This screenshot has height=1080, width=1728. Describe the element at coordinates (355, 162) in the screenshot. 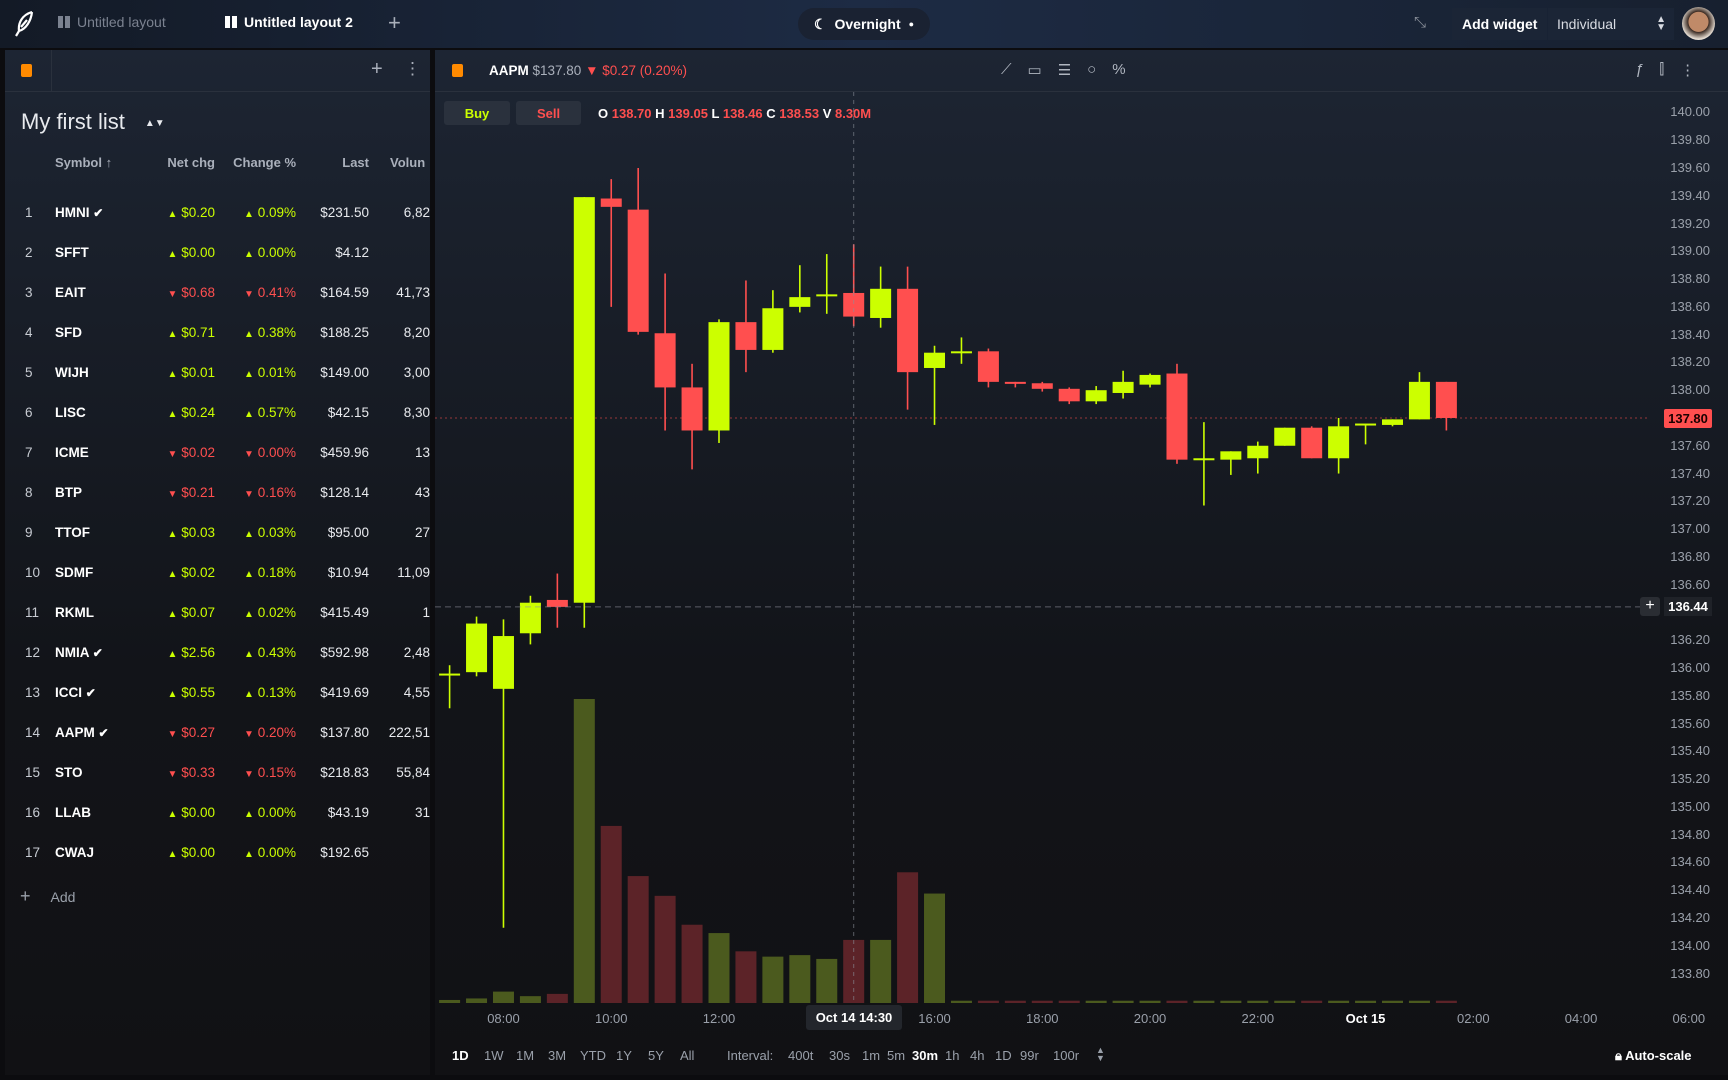

I see `col-header-last: Last` at that location.